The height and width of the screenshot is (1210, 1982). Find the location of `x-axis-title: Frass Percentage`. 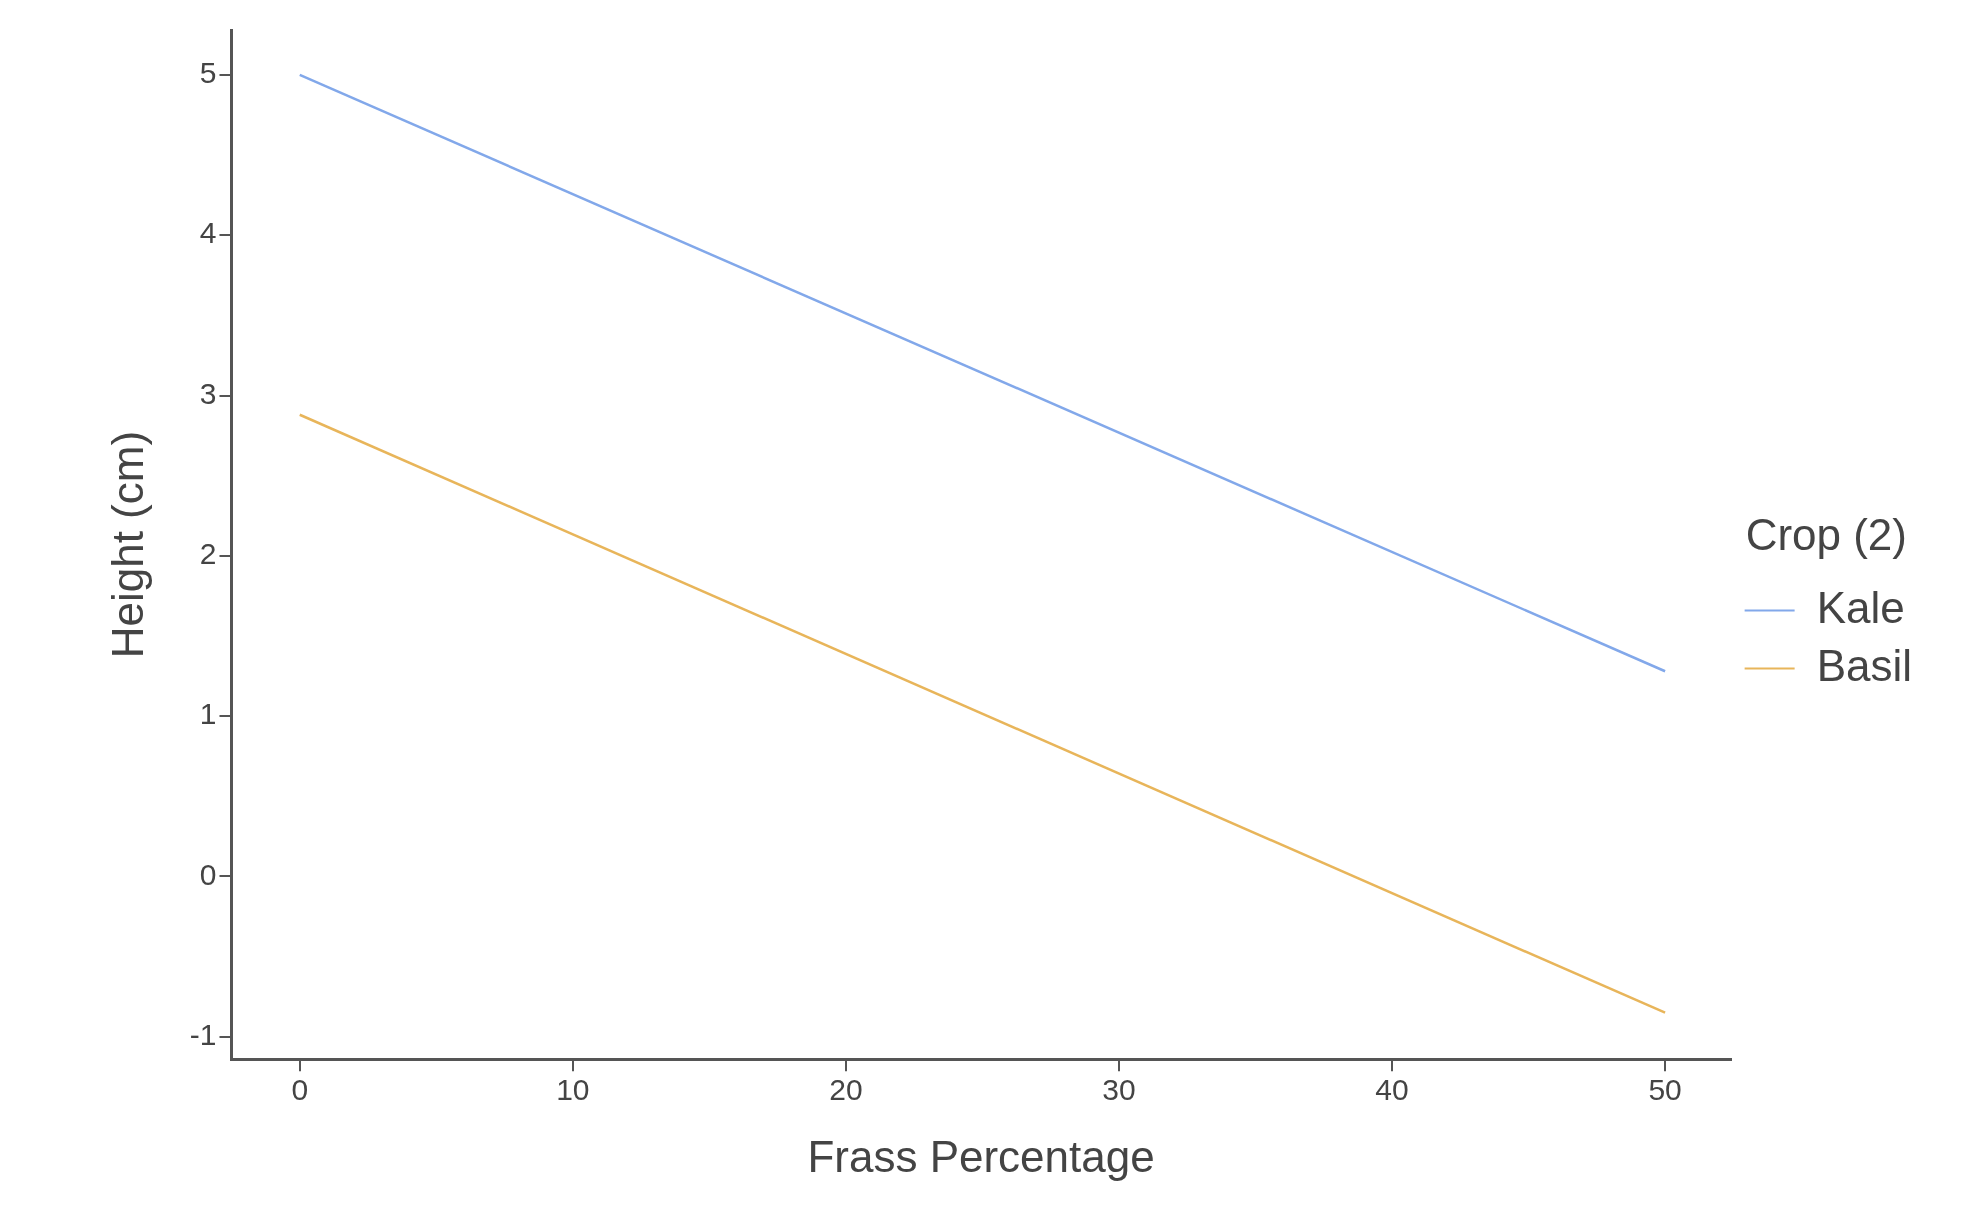

x-axis-title: Frass Percentage is located at coordinates (981, 1156).